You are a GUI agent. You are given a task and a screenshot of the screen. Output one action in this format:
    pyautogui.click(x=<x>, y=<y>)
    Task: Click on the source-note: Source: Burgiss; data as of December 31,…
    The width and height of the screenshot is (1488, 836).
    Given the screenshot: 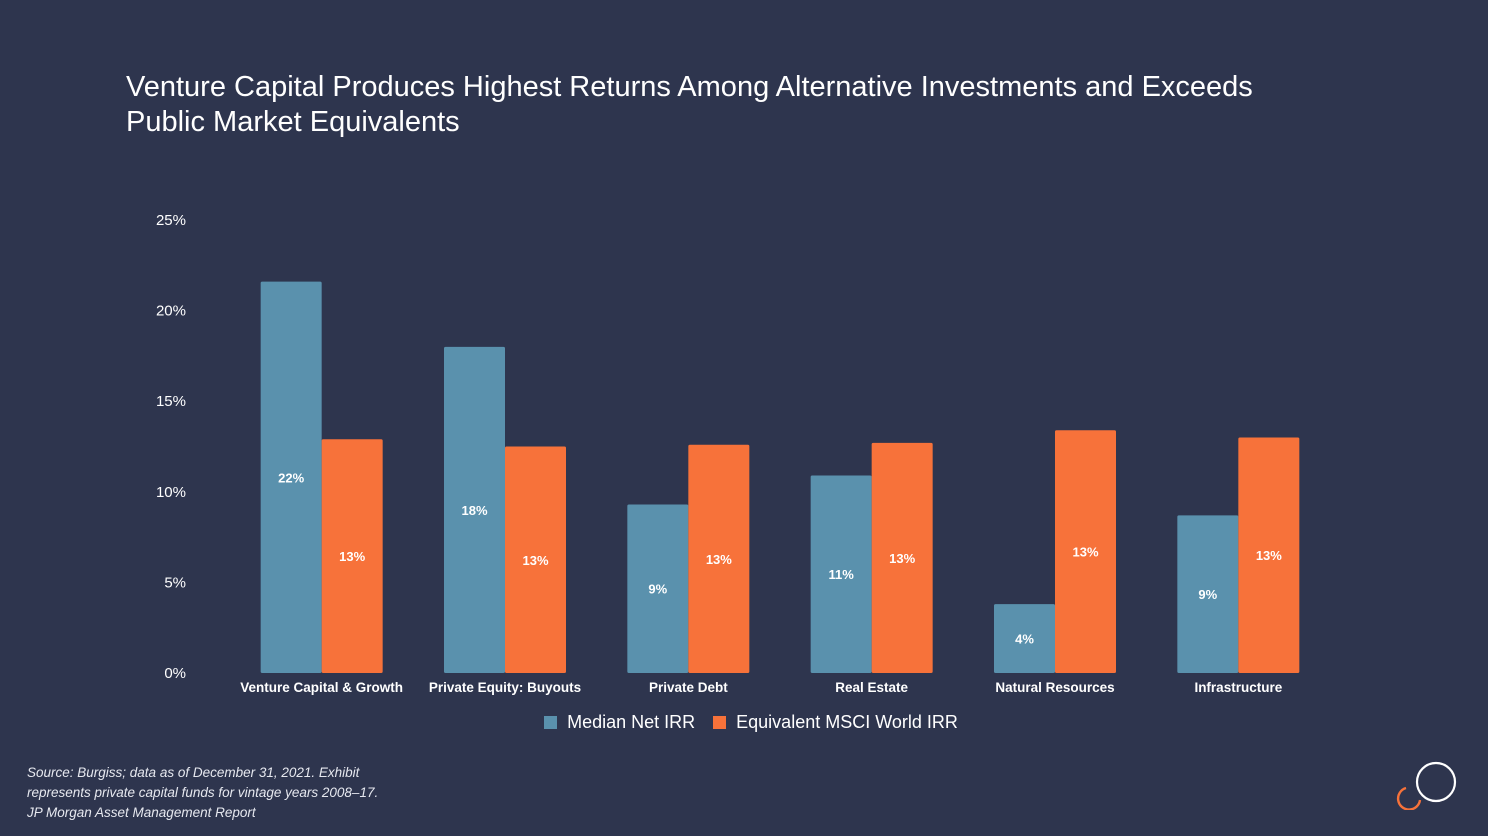 What is the action you would take?
    pyautogui.click(x=202, y=793)
    